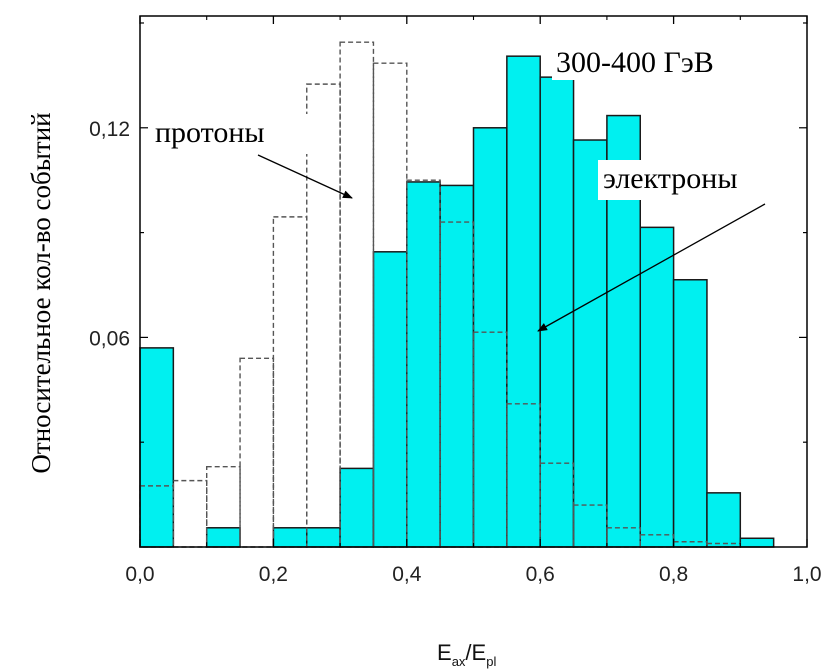 This screenshot has width=836, height=670. Describe the element at coordinates (139, 574) in the screenshot. I see `x-tick-label: 0,0` at that location.